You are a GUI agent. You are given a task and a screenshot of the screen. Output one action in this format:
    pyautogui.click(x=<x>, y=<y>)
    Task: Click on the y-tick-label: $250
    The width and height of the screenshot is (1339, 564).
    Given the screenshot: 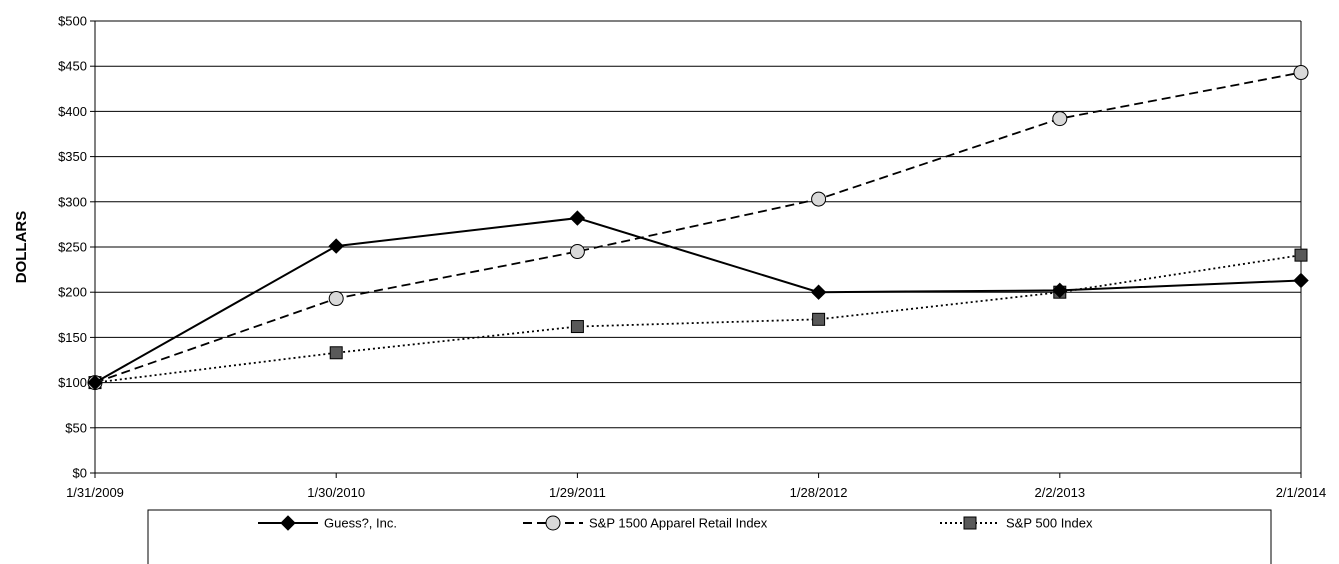 What is the action you would take?
    pyautogui.click(x=72, y=247)
    